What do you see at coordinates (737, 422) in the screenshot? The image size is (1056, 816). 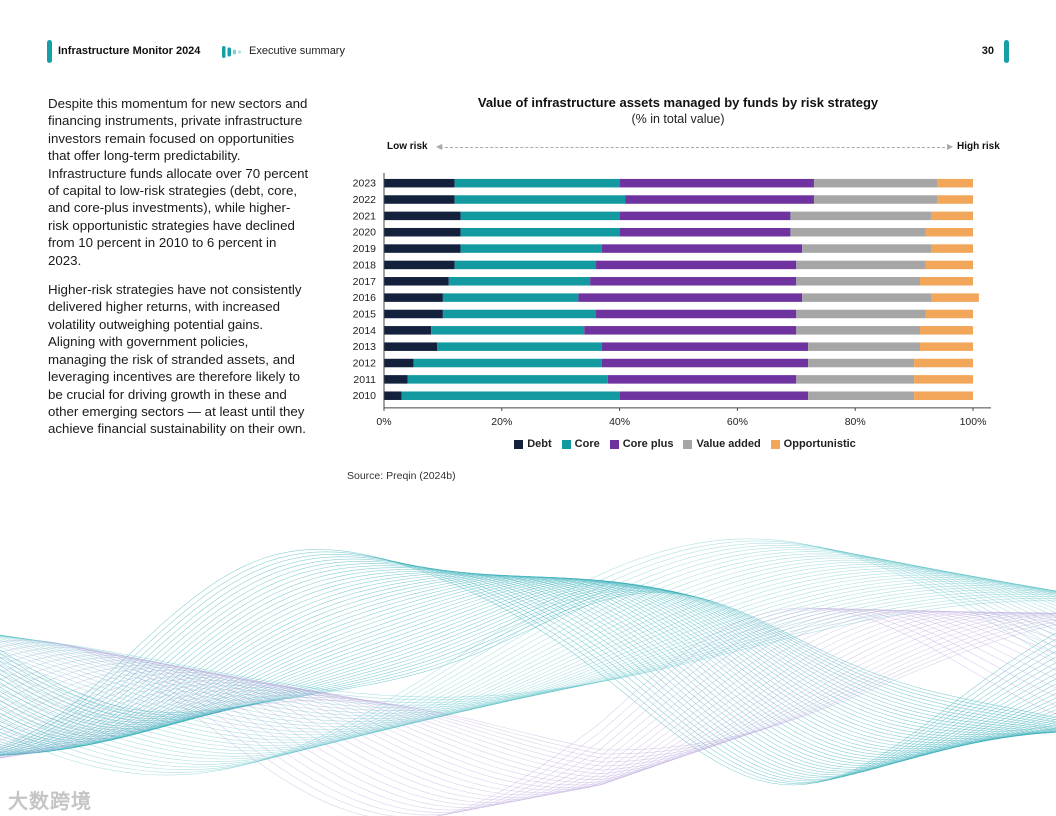 I see `x-tick-label: 60%` at bounding box center [737, 422].